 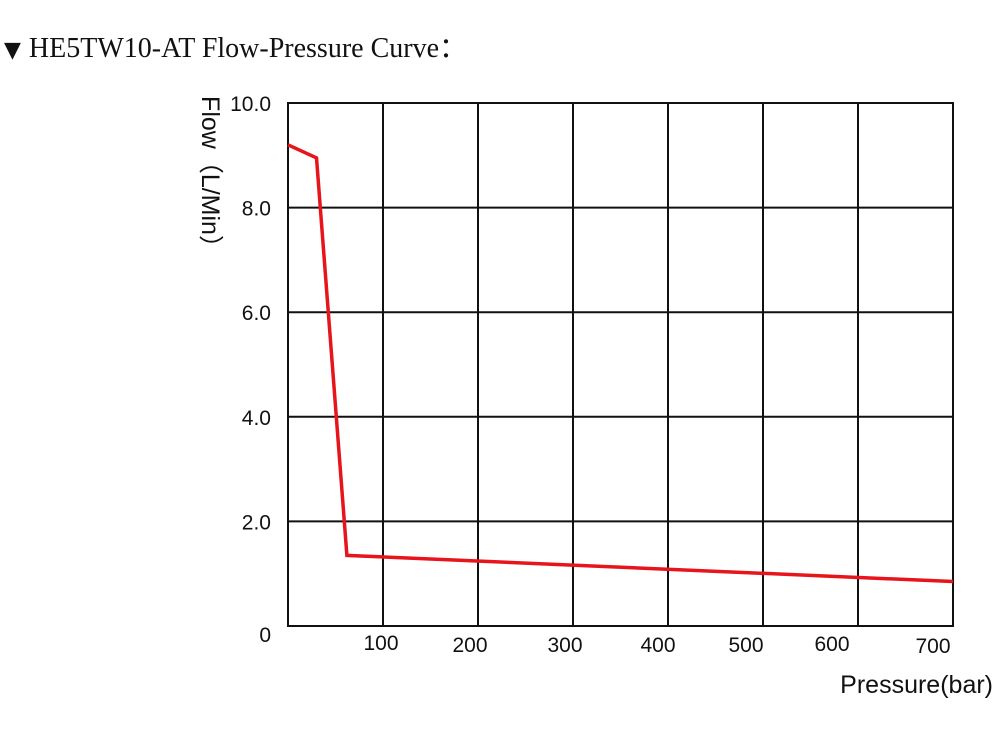 I want to click on y-tick-label: 8.0, so click(x=256, y=209).